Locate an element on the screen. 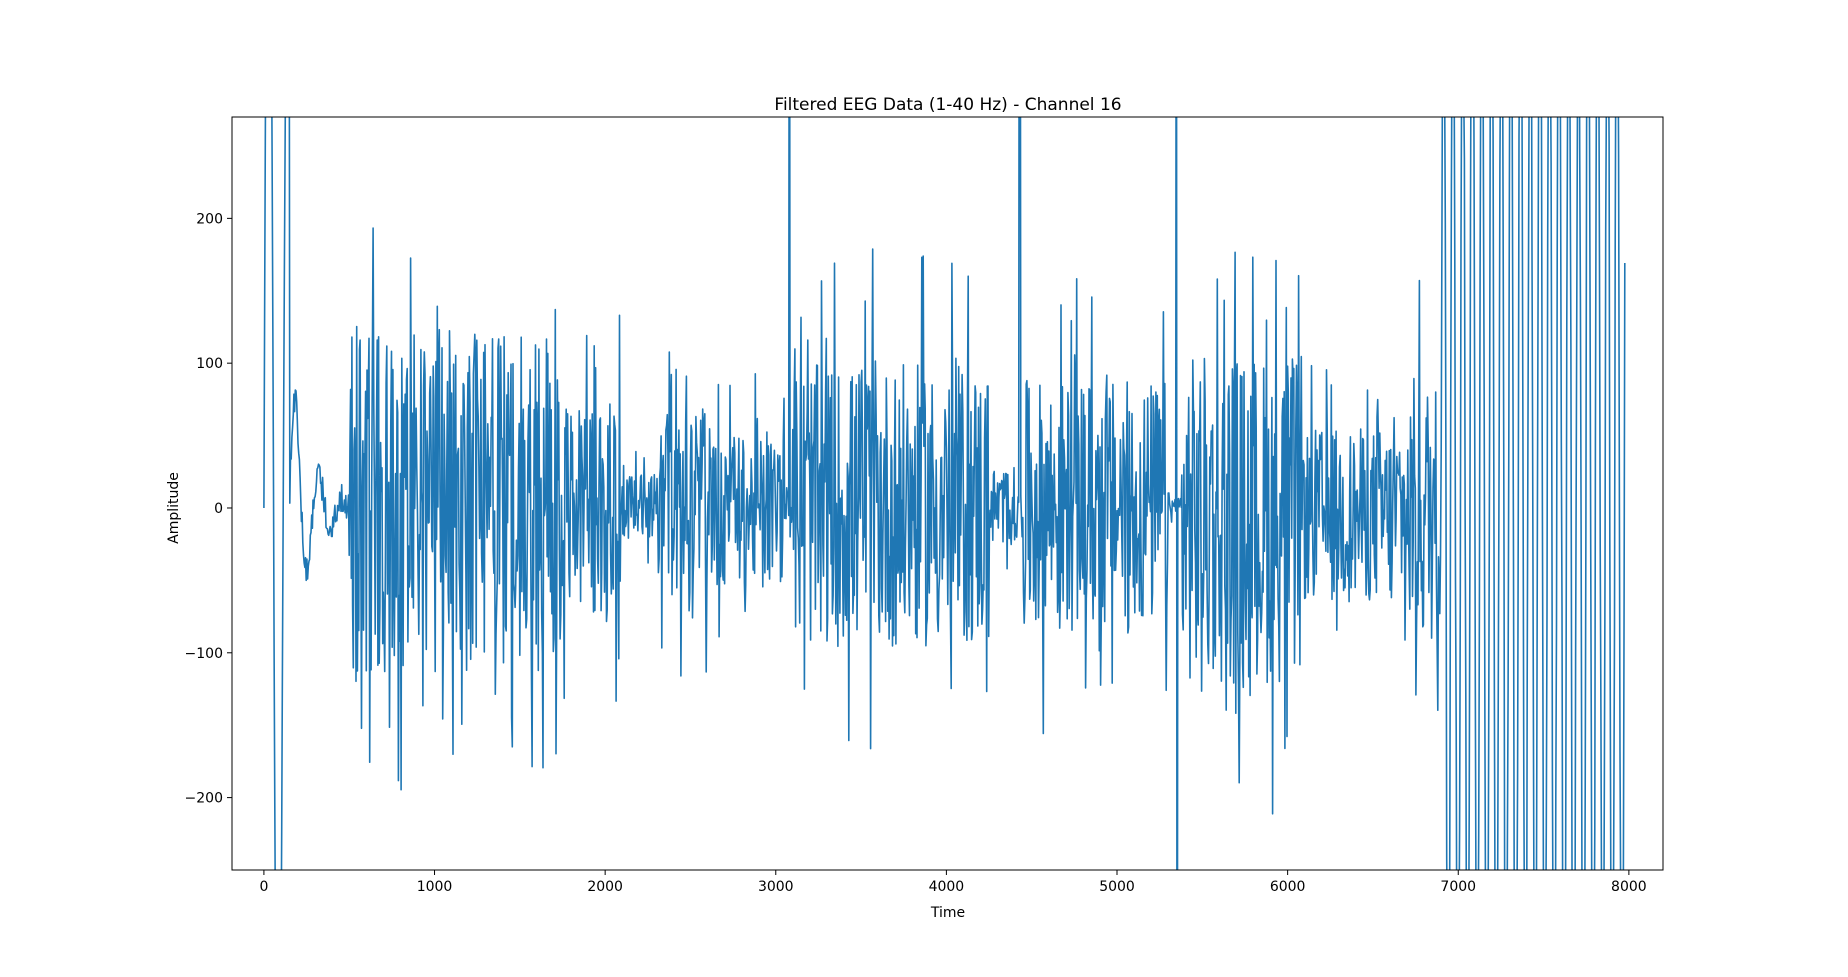  y-tick-label: −200 is located at coordinates (204, 799).